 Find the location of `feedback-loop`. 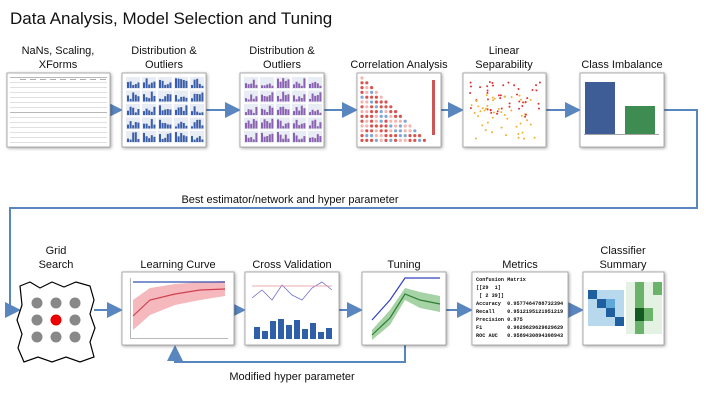

feedback-loop is located at coordinates (286, 354).